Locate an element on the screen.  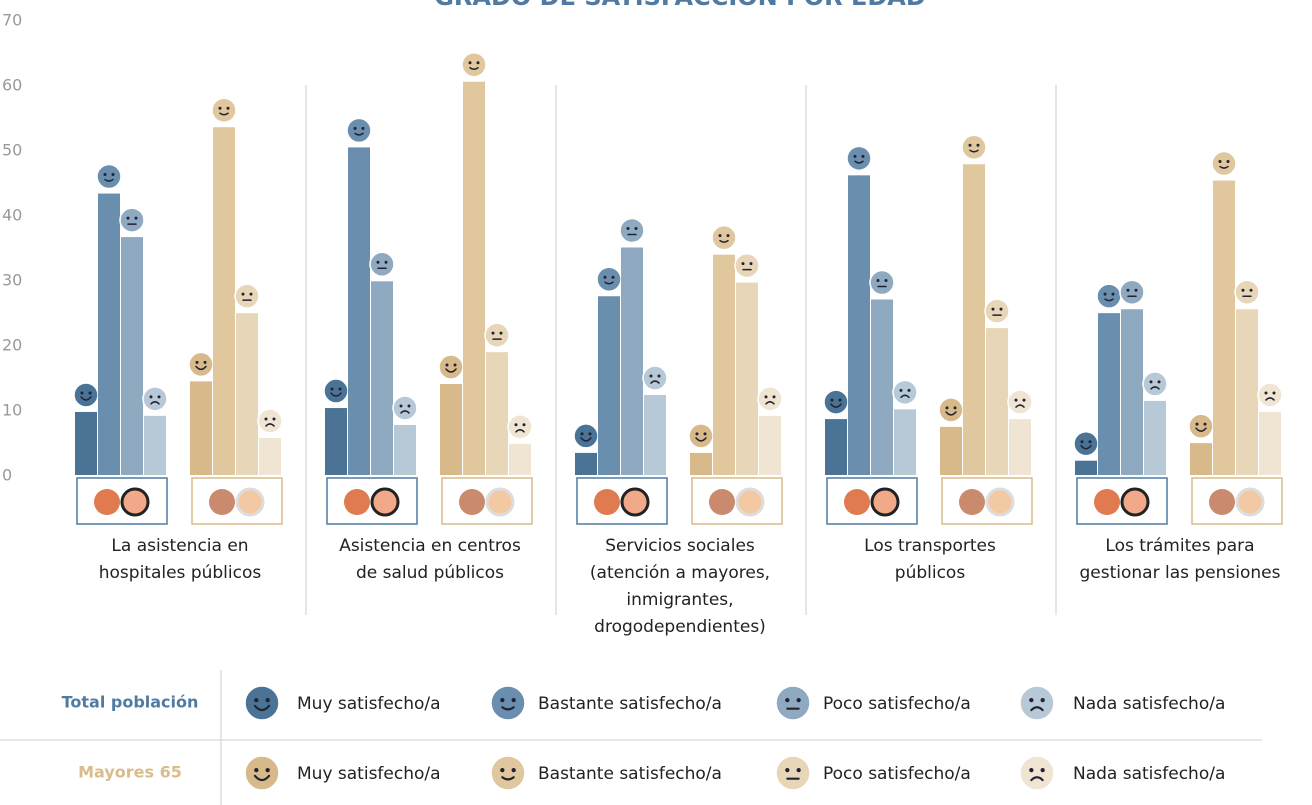
category-label-line: Servicios sociales is located at coordinates (680, 546).